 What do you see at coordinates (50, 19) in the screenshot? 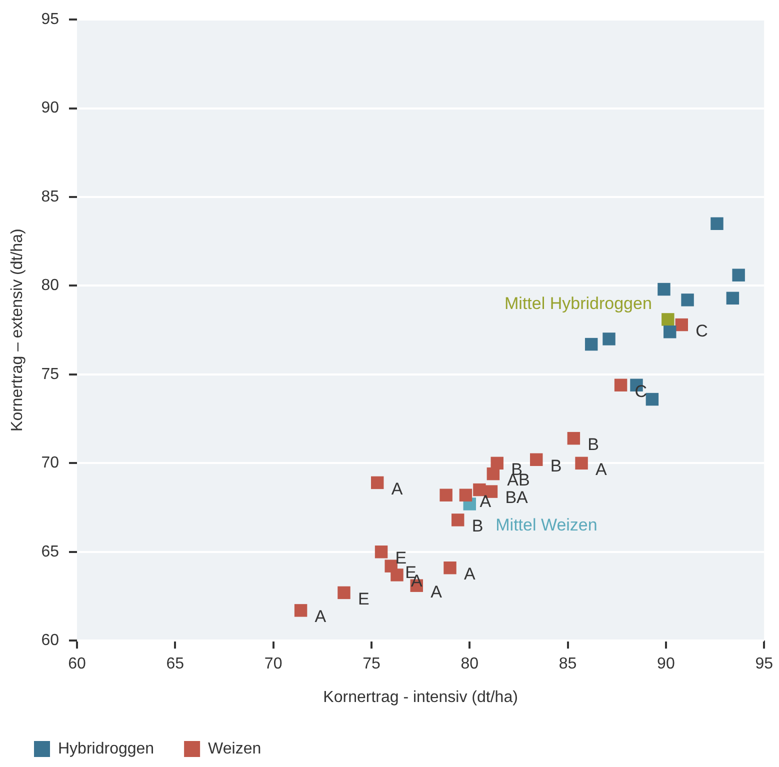
I see `y-tick-label: 95` at bounding box center [50, 19].